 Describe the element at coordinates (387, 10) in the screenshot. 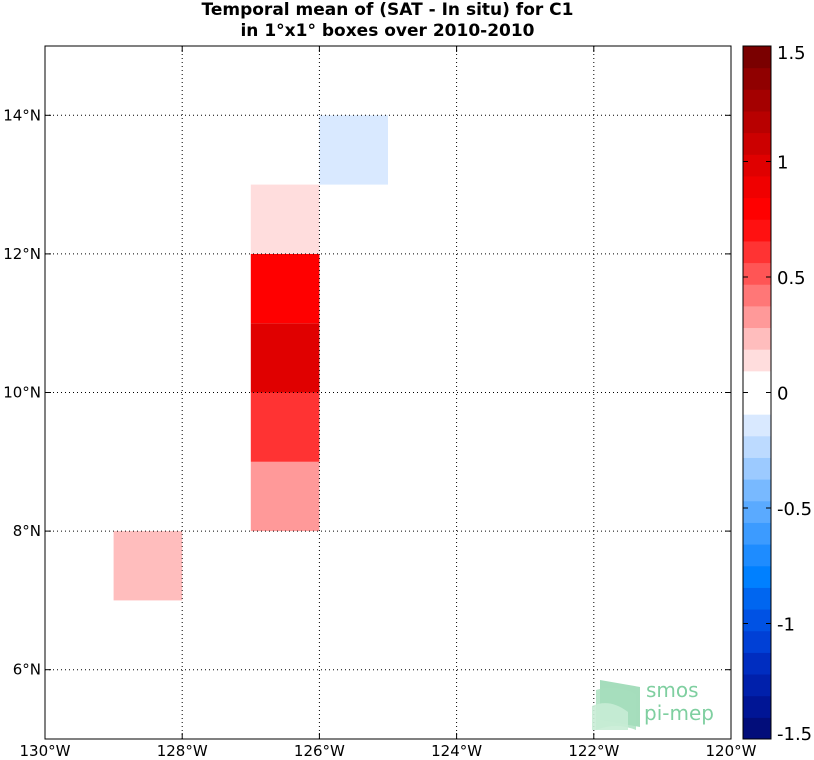

I see `chart-title-line-1: Temporal mean of (SAT - In situ) for C1` at that location.